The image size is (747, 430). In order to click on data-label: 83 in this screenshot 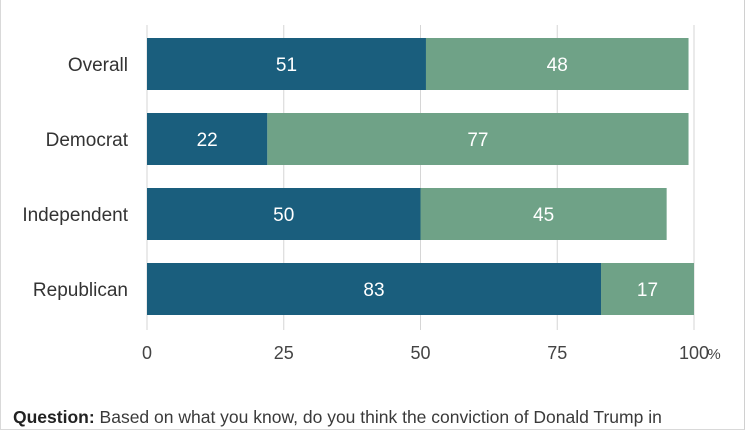, I will do `click(373, 290)`.